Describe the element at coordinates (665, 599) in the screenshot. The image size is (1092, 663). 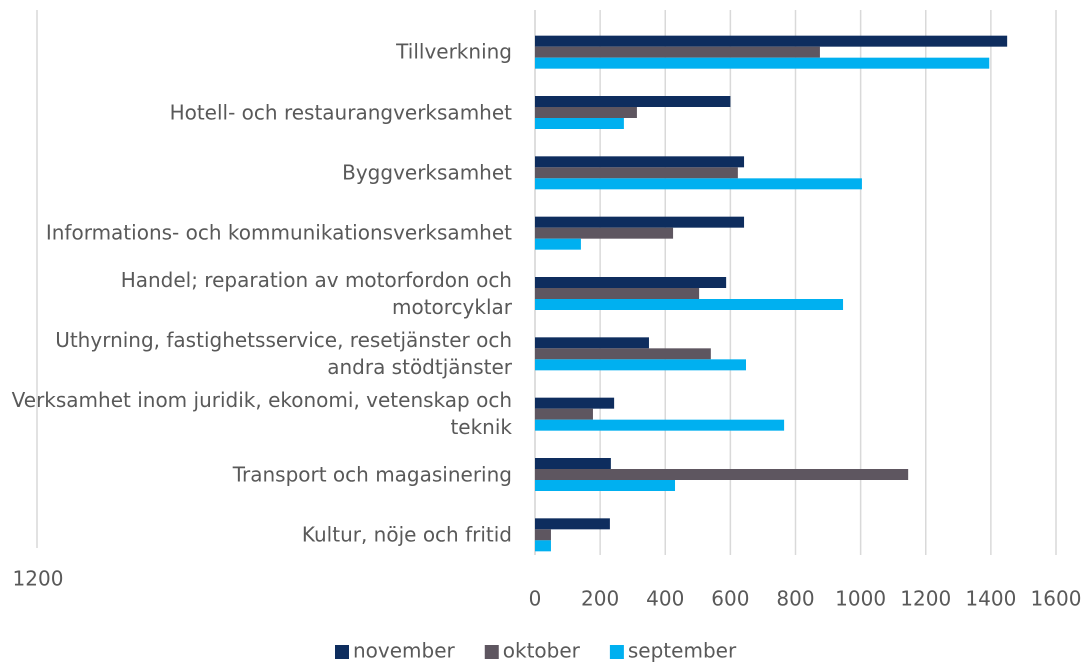
I see `x-tick-label: 400` at that location.